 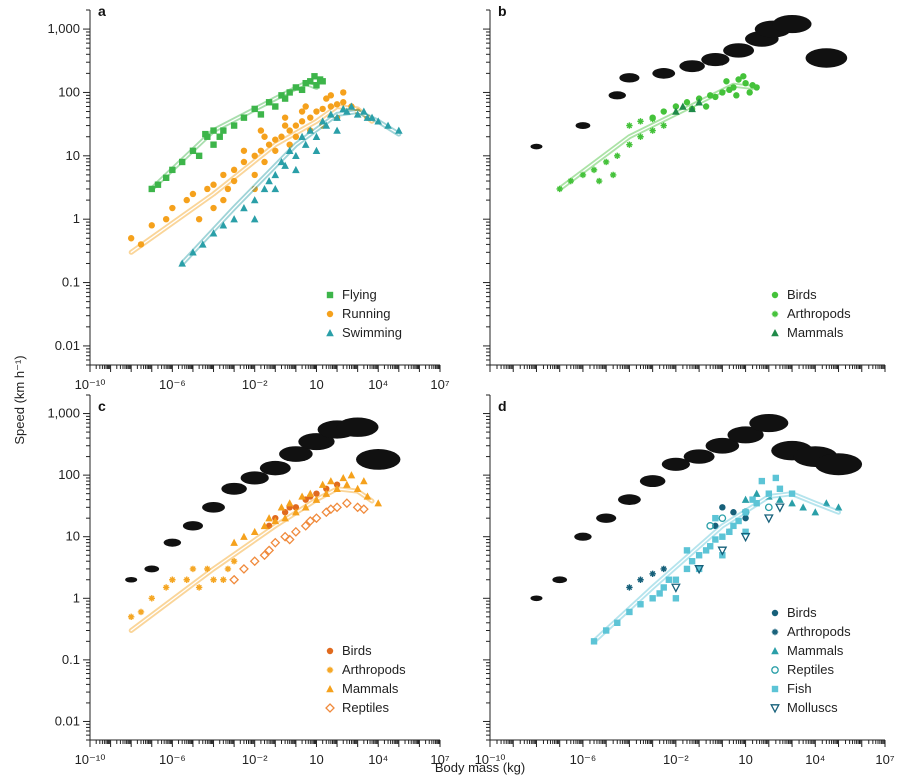 I want to click on y-tick-label: 0.1, so click(x=71, y=282).